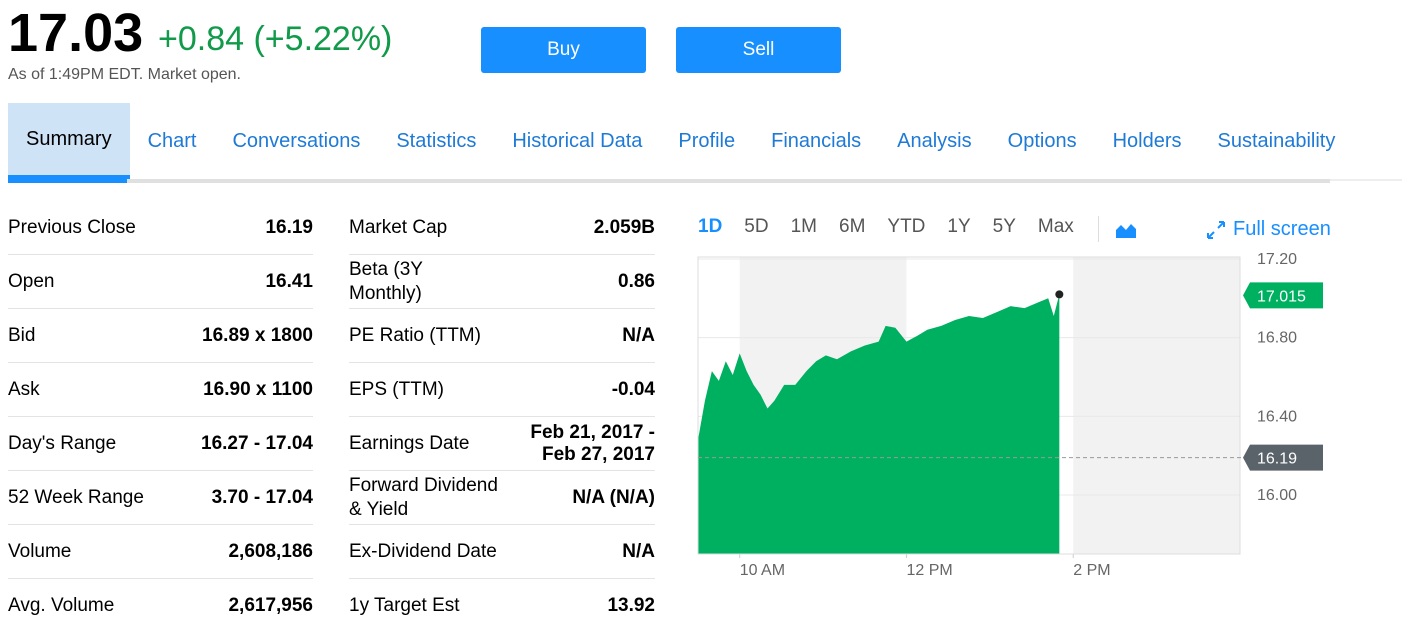 The image size is (1402, 633). What do you see at coordinates (502, 444) in the screenshot?
I see `summary-row: Earnings Date Feb 21, 2017 - Feb 27, 2017` at bounding box center [502, 444].